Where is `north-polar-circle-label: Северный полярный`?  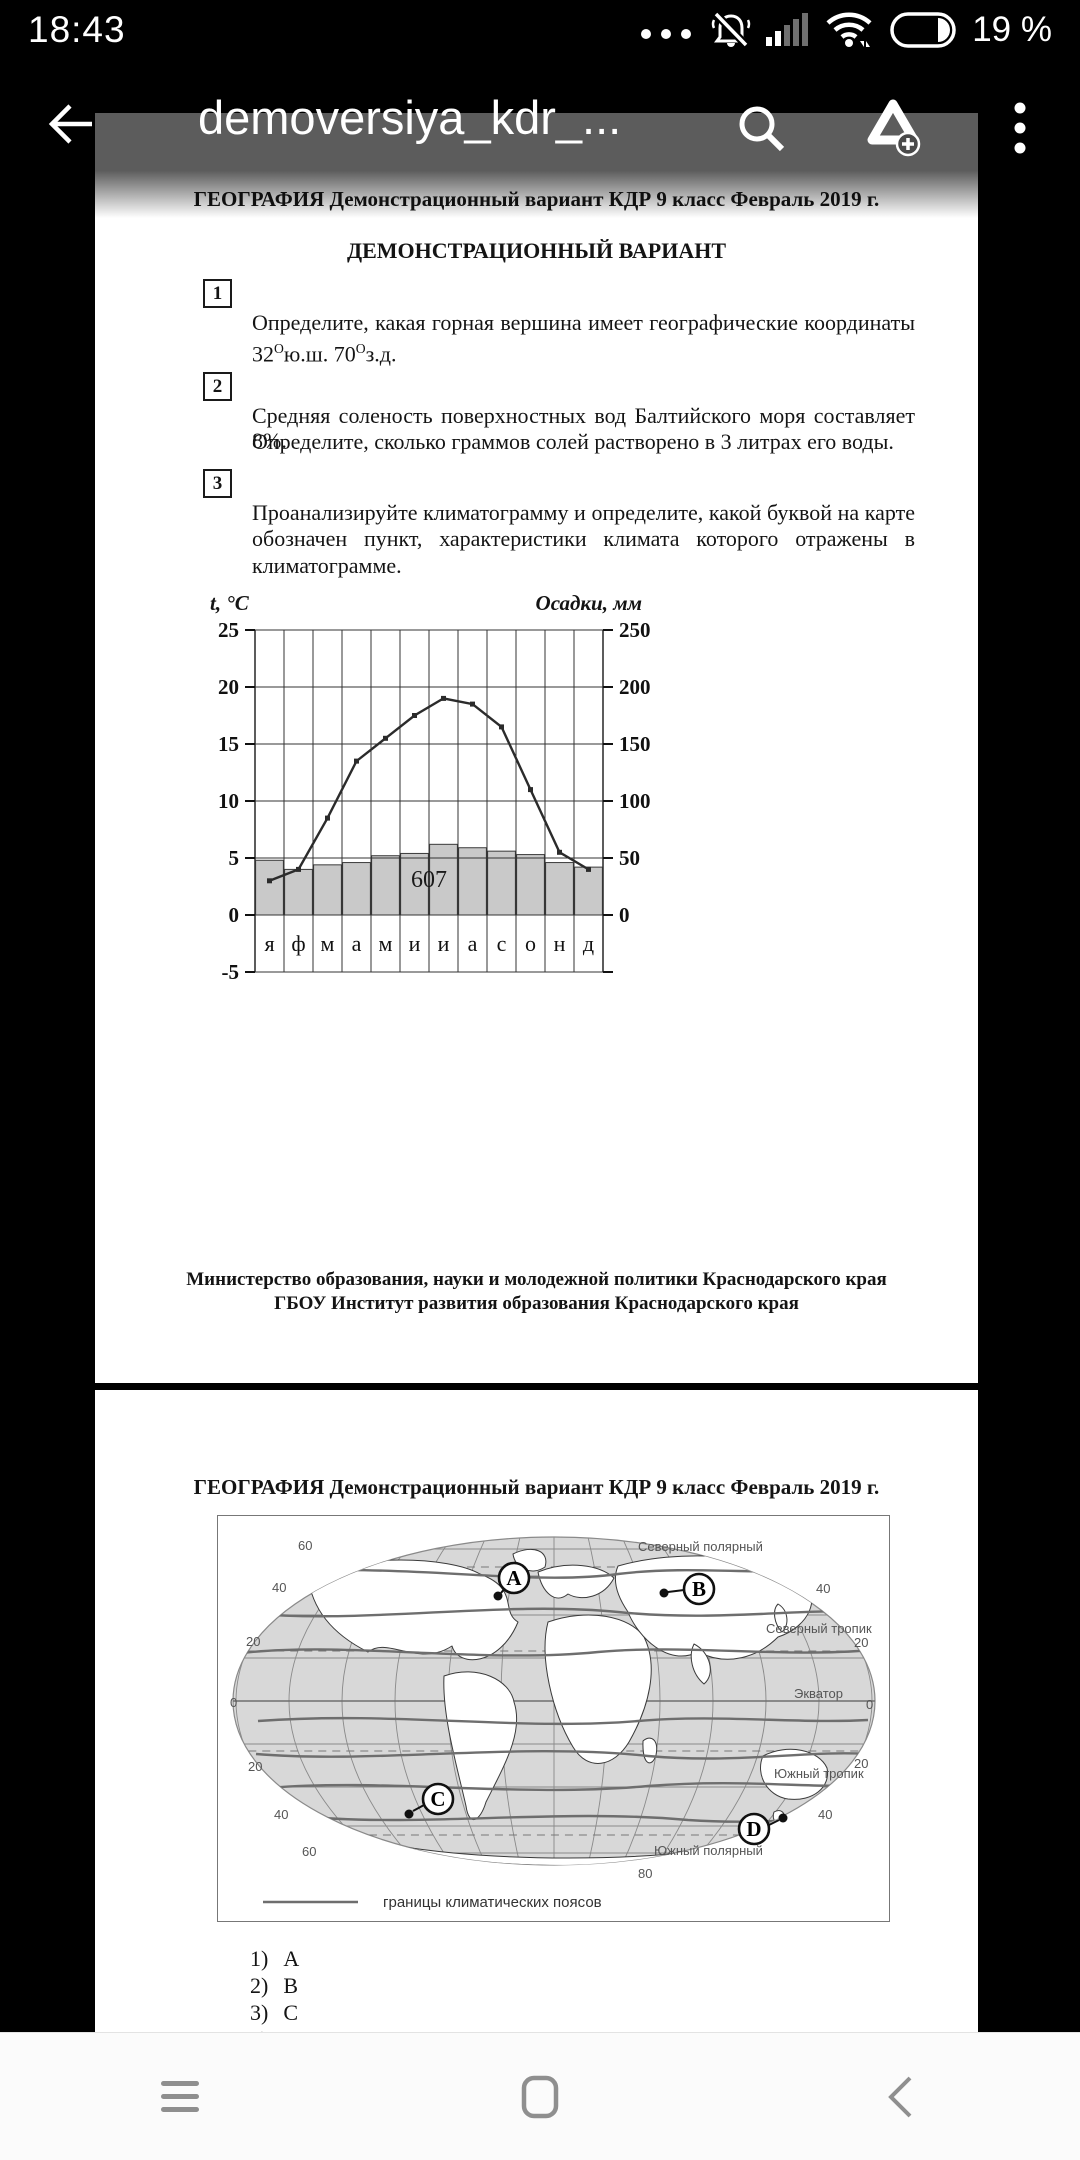
north-polar-circle-label: Северный полярный is located at coordinates (700, 1546).